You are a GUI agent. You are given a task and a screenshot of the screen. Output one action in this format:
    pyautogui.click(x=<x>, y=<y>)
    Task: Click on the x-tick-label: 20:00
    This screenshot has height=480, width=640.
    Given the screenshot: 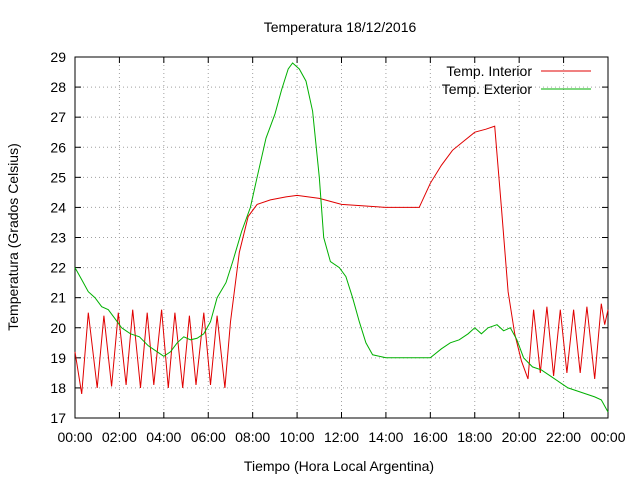 What is the action you would take?
    pyautogui.click(x=519, y=437)
    